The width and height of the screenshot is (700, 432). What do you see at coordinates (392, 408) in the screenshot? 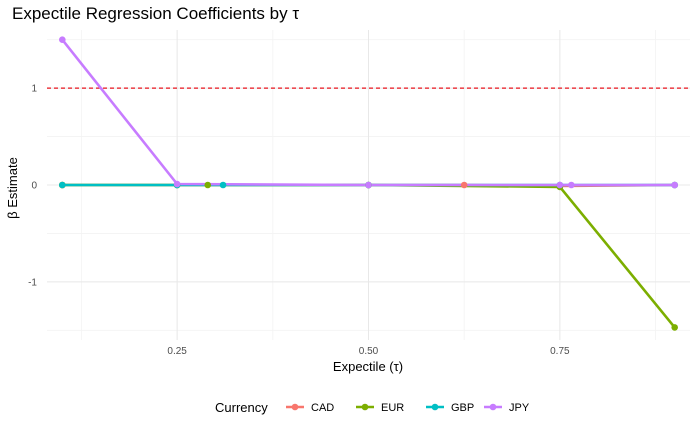
I see `legend-label-eur: EUR` at bounding box center [392, 408].